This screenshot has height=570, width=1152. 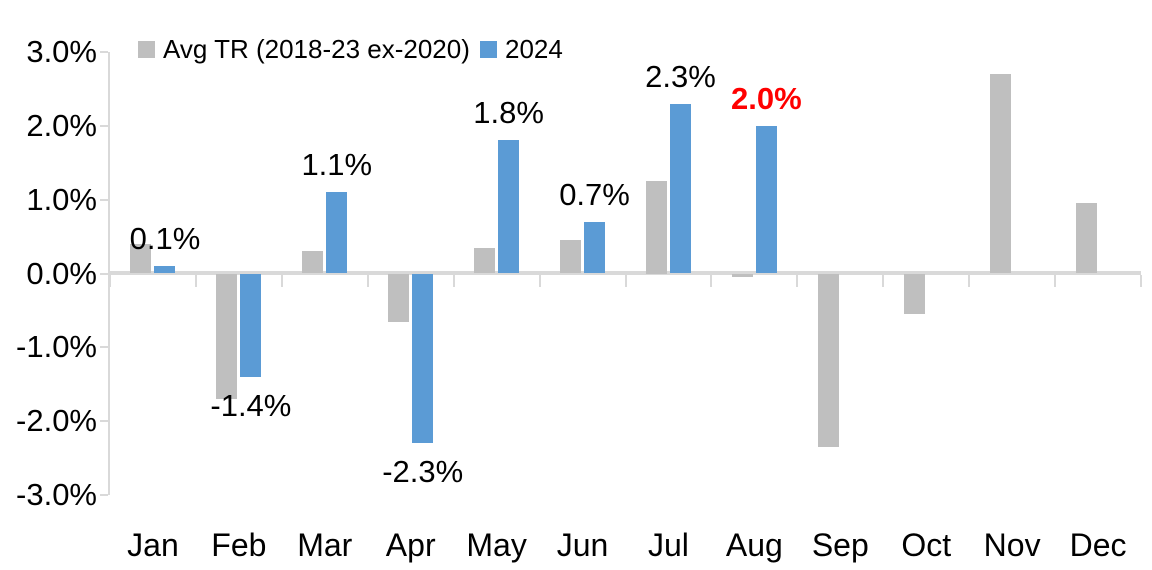 What do you see at coordinates (56, 347) in the screenshot?
I see `y-axis-tick-label: -1.0%` at bounding box center [56, 347].